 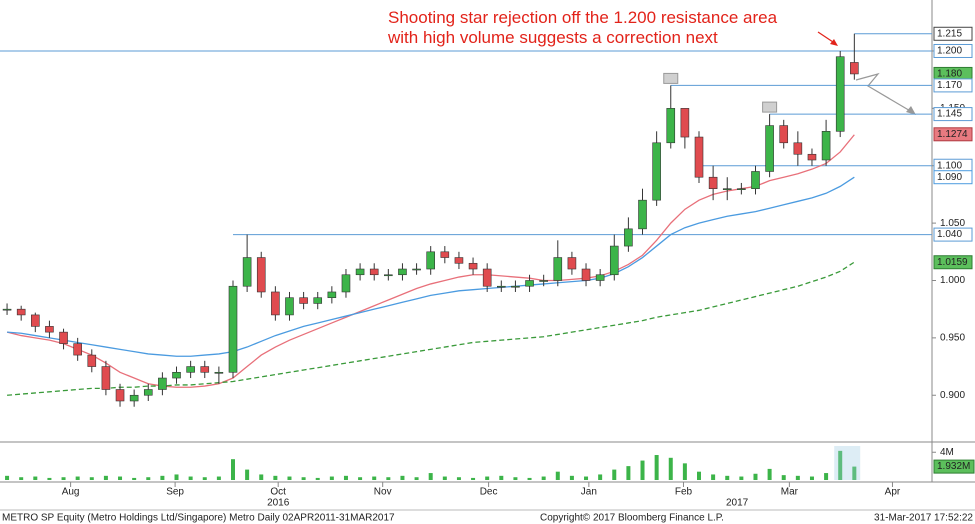 I want to click on price-tag-label: 1.090, so click(x=949, y=177).